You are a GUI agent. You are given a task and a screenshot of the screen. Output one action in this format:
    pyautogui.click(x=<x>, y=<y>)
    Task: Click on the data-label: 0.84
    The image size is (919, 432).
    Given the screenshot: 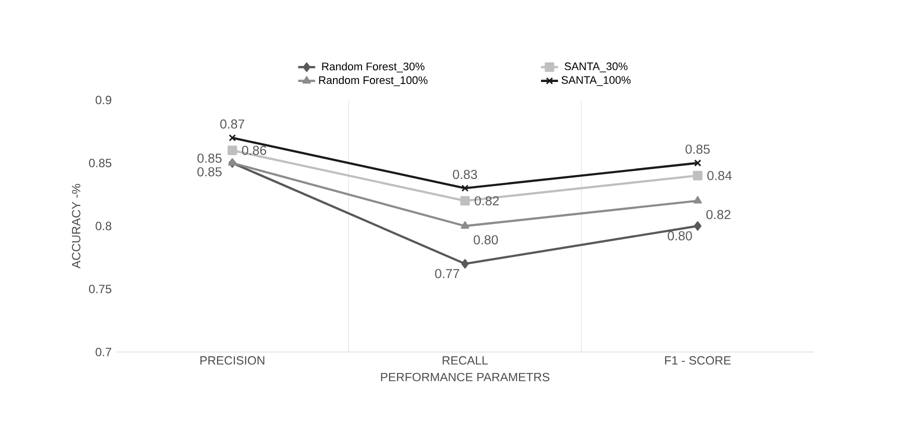 What is the action you would take?
    pyautogui.click(x=719, y=175)
    